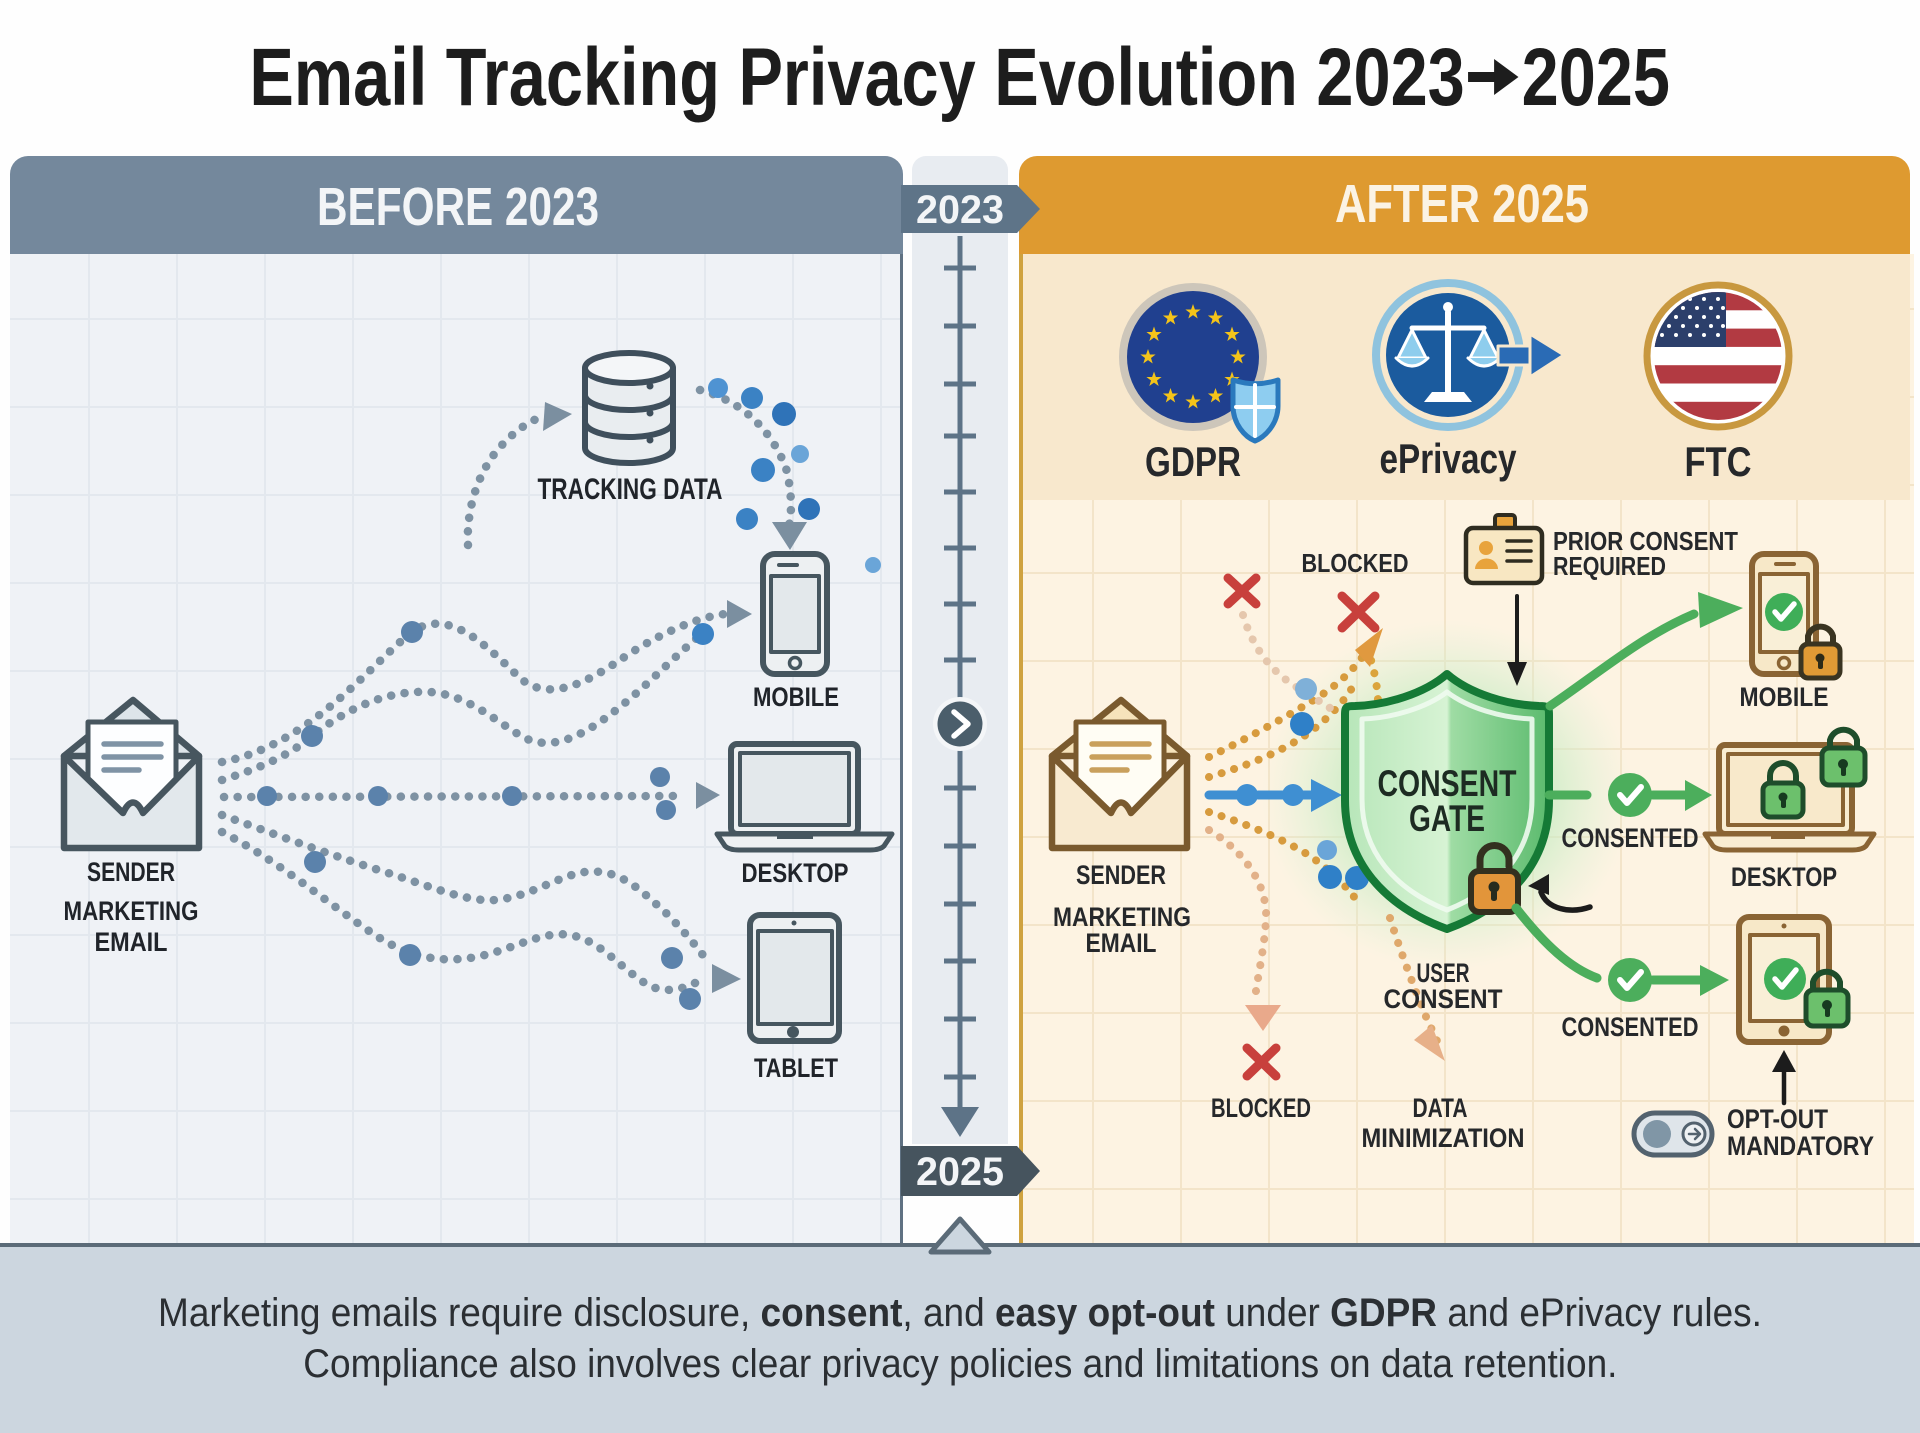 The width and height of the screenshot is (1920, 1433). What do you see at coordinates (1440, 1108) in the screenshot?
I see `svg-text: DATA` at bounding box center [1440, 1108].